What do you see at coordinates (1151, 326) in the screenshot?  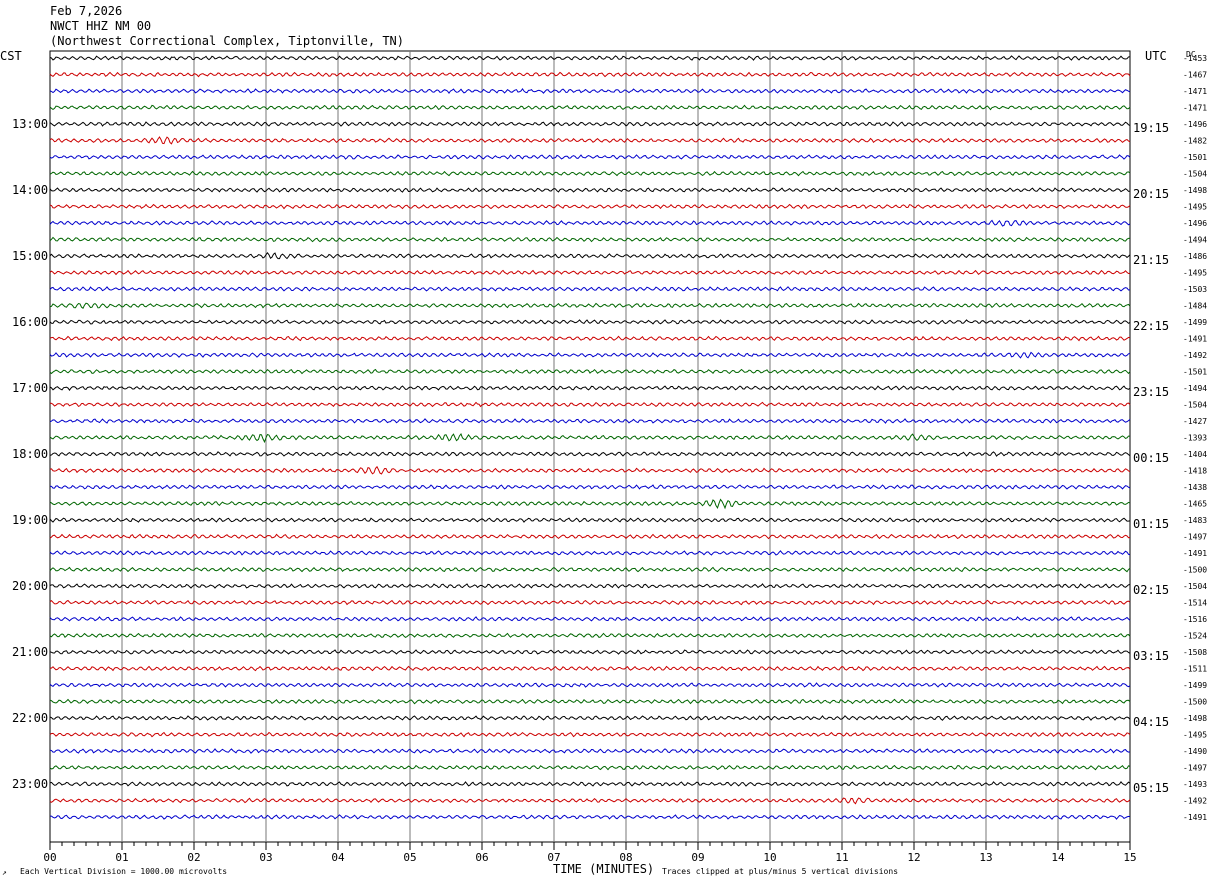 I see `right-hour-label: 22:15` at bounding box center [1151, 326].